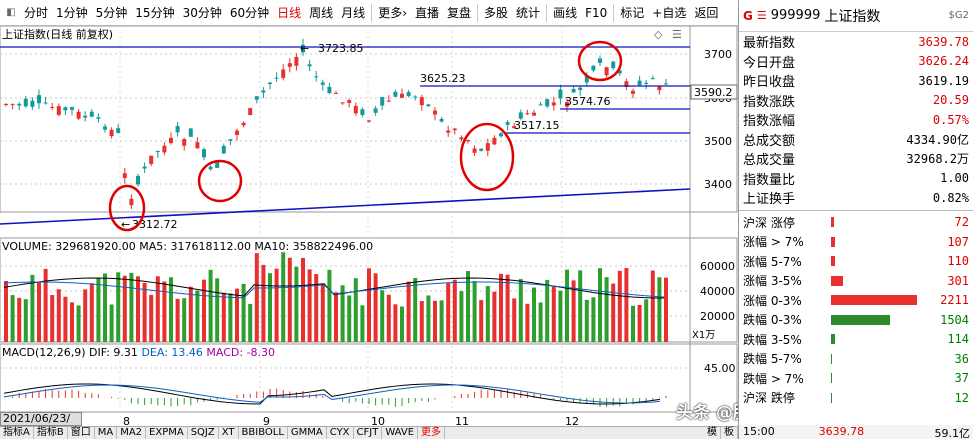 This screenshot has height=439, width=973. Describe the element at coordinates (772, 359) in the screenshot. I see `breadth-label: 跌幅 5-7%` at that location.